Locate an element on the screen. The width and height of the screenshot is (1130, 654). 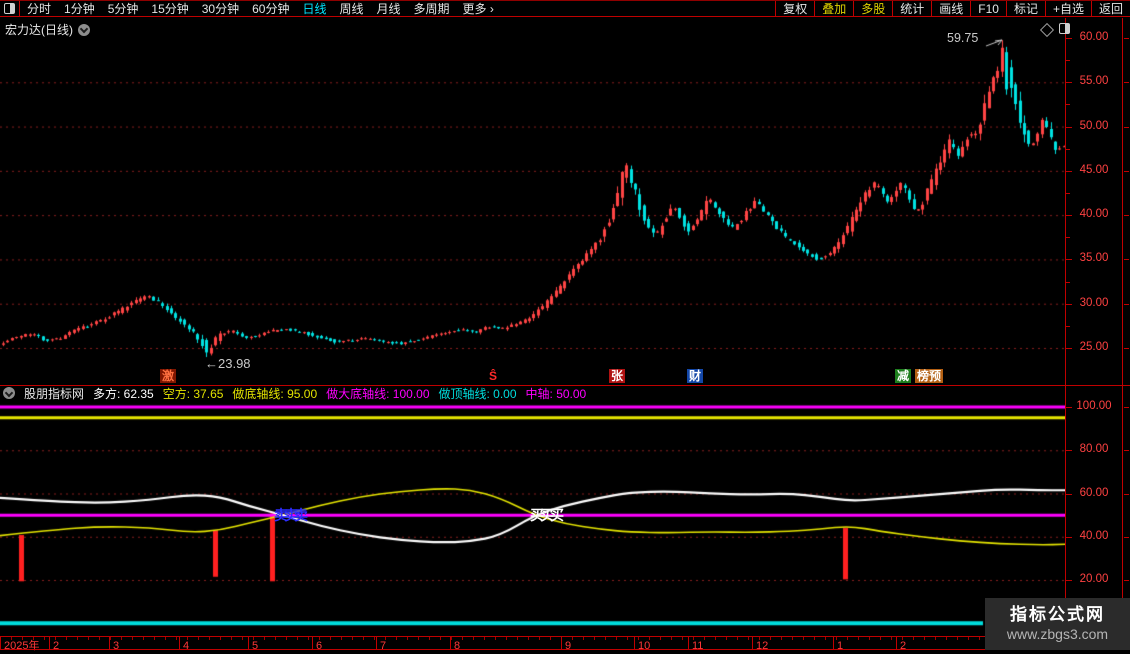
indicator-header-field-5: 做顶轴线: 0.00 is located at coordinates (477, 393).